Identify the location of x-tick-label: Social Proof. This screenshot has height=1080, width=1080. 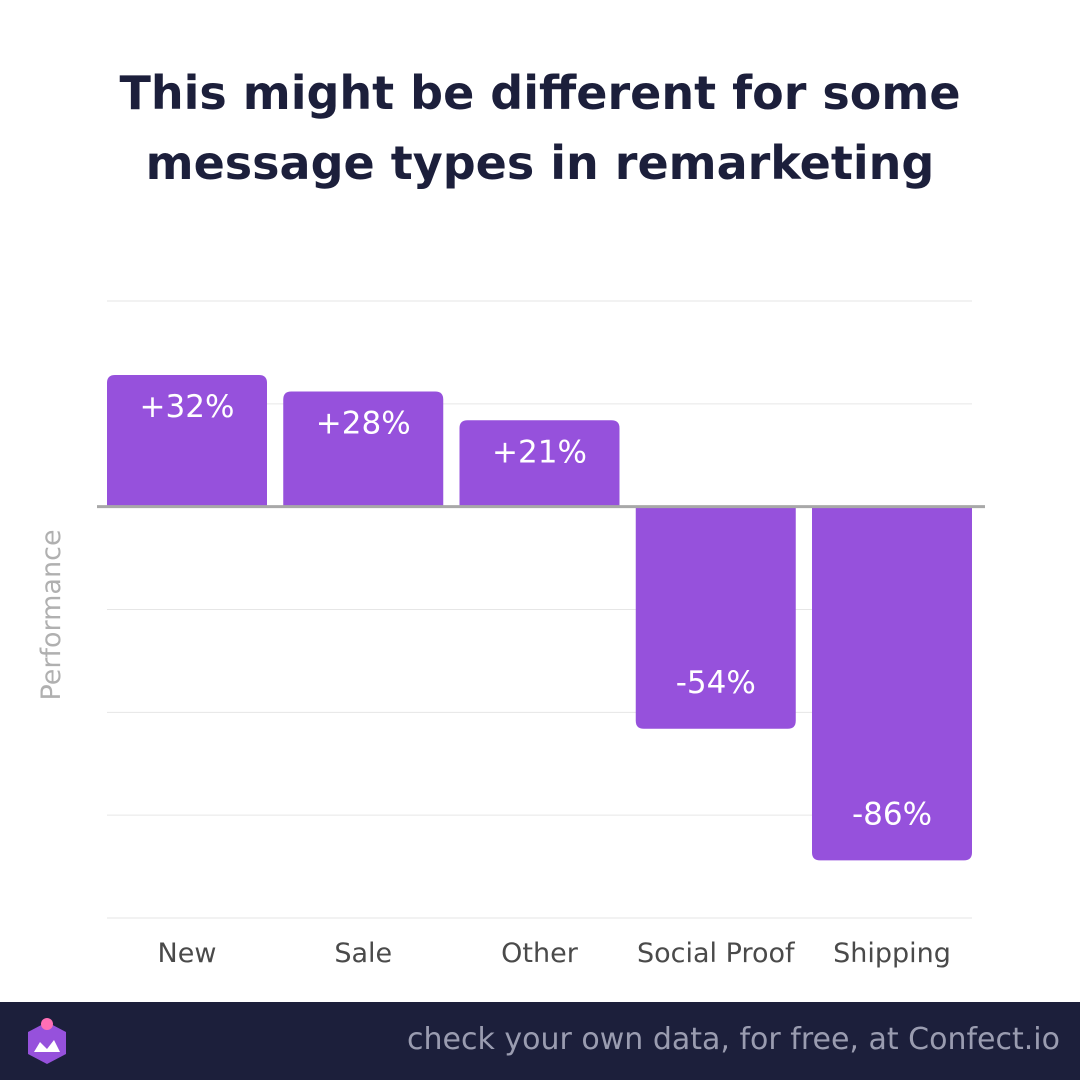
(716, 953).